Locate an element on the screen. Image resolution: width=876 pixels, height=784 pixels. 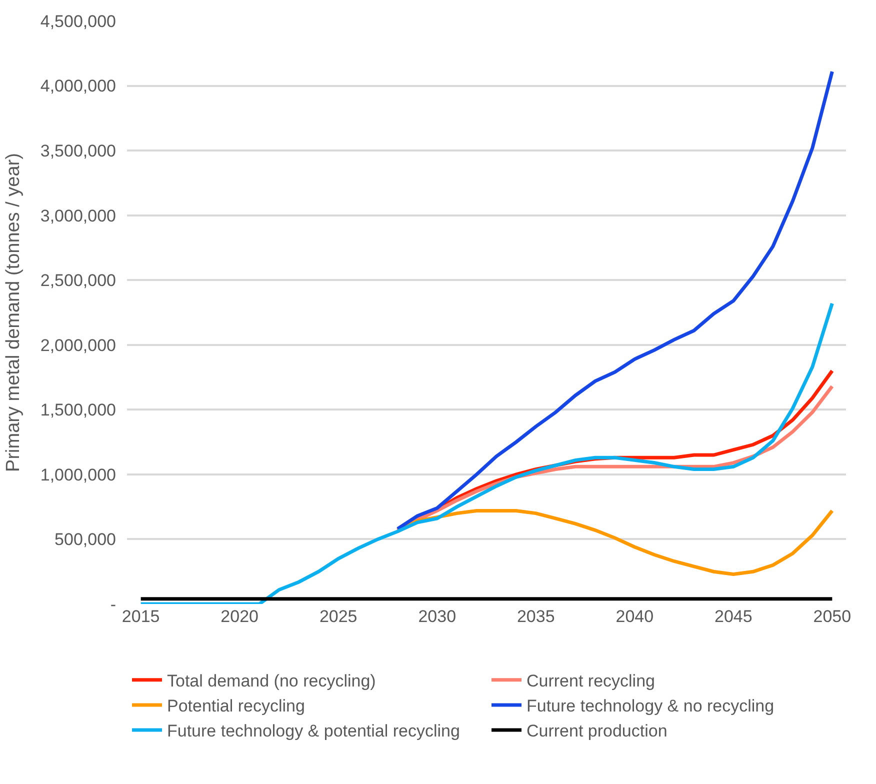
y-tick-label: 1,500,000 is located at coordinates (78, 410).